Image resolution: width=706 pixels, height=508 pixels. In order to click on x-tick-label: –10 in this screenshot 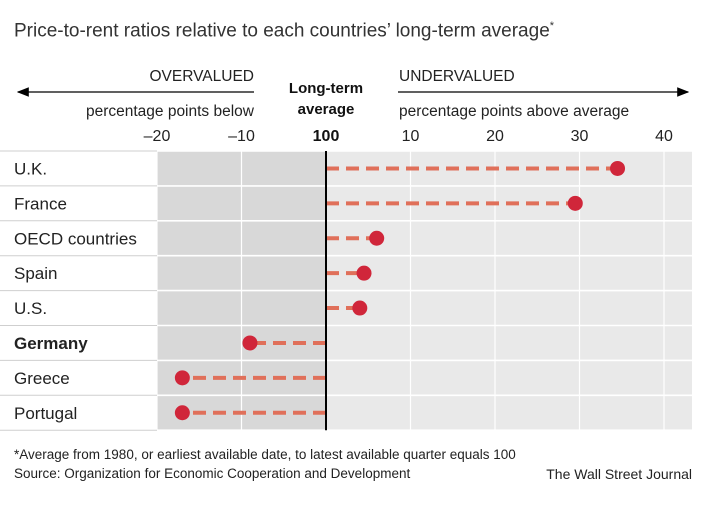, I will do `click(241, 136)`.